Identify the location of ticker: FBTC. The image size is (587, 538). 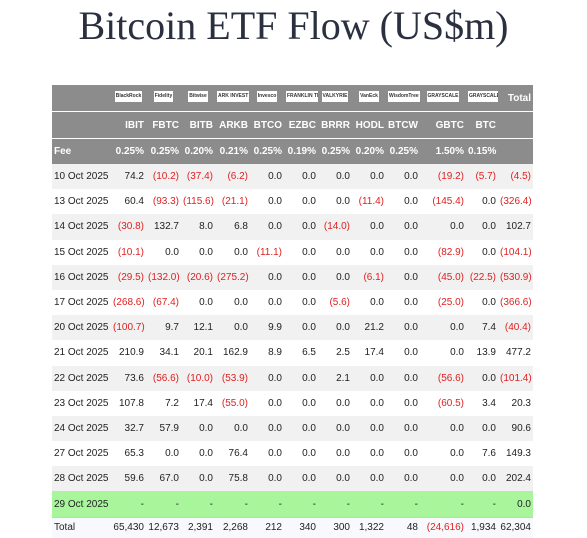
(163, 125).